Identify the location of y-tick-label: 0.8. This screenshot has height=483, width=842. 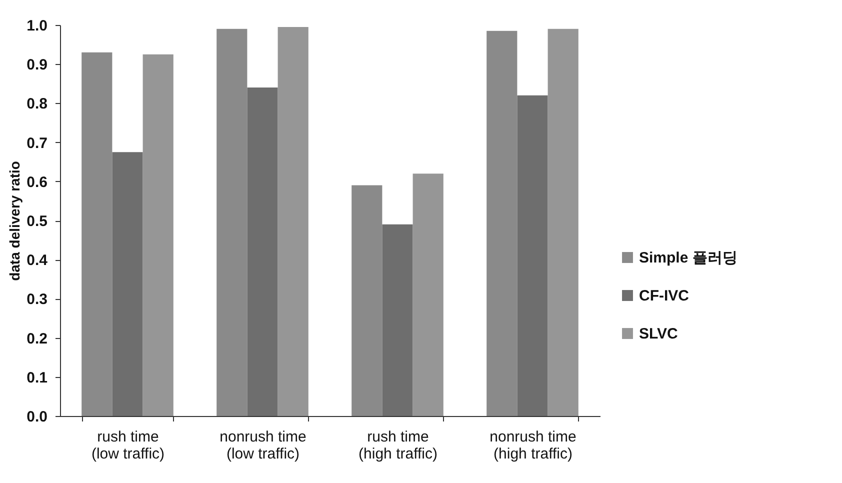
(37, 104).